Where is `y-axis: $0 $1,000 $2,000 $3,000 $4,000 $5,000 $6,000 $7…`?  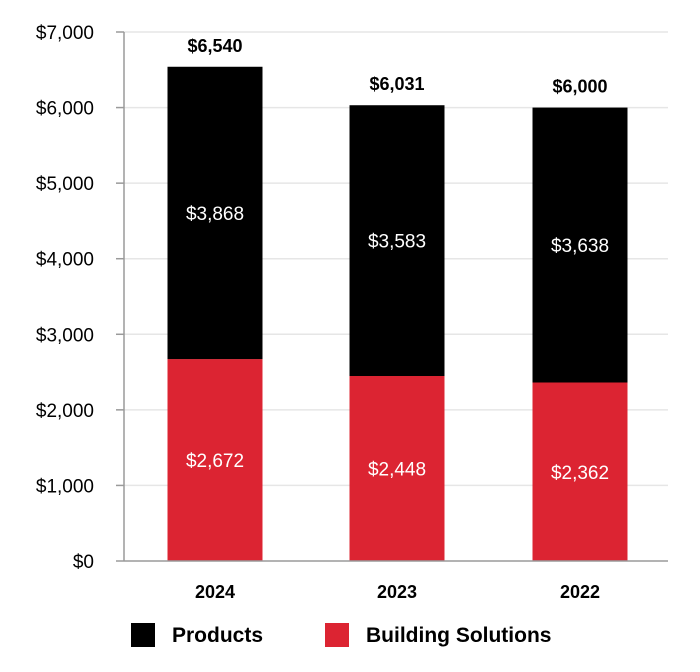 y-axis: $0 $1,000 $2,000 $3,000 $4,000 $5,000 $6,000 $7… is located at coordinates (80, 298).